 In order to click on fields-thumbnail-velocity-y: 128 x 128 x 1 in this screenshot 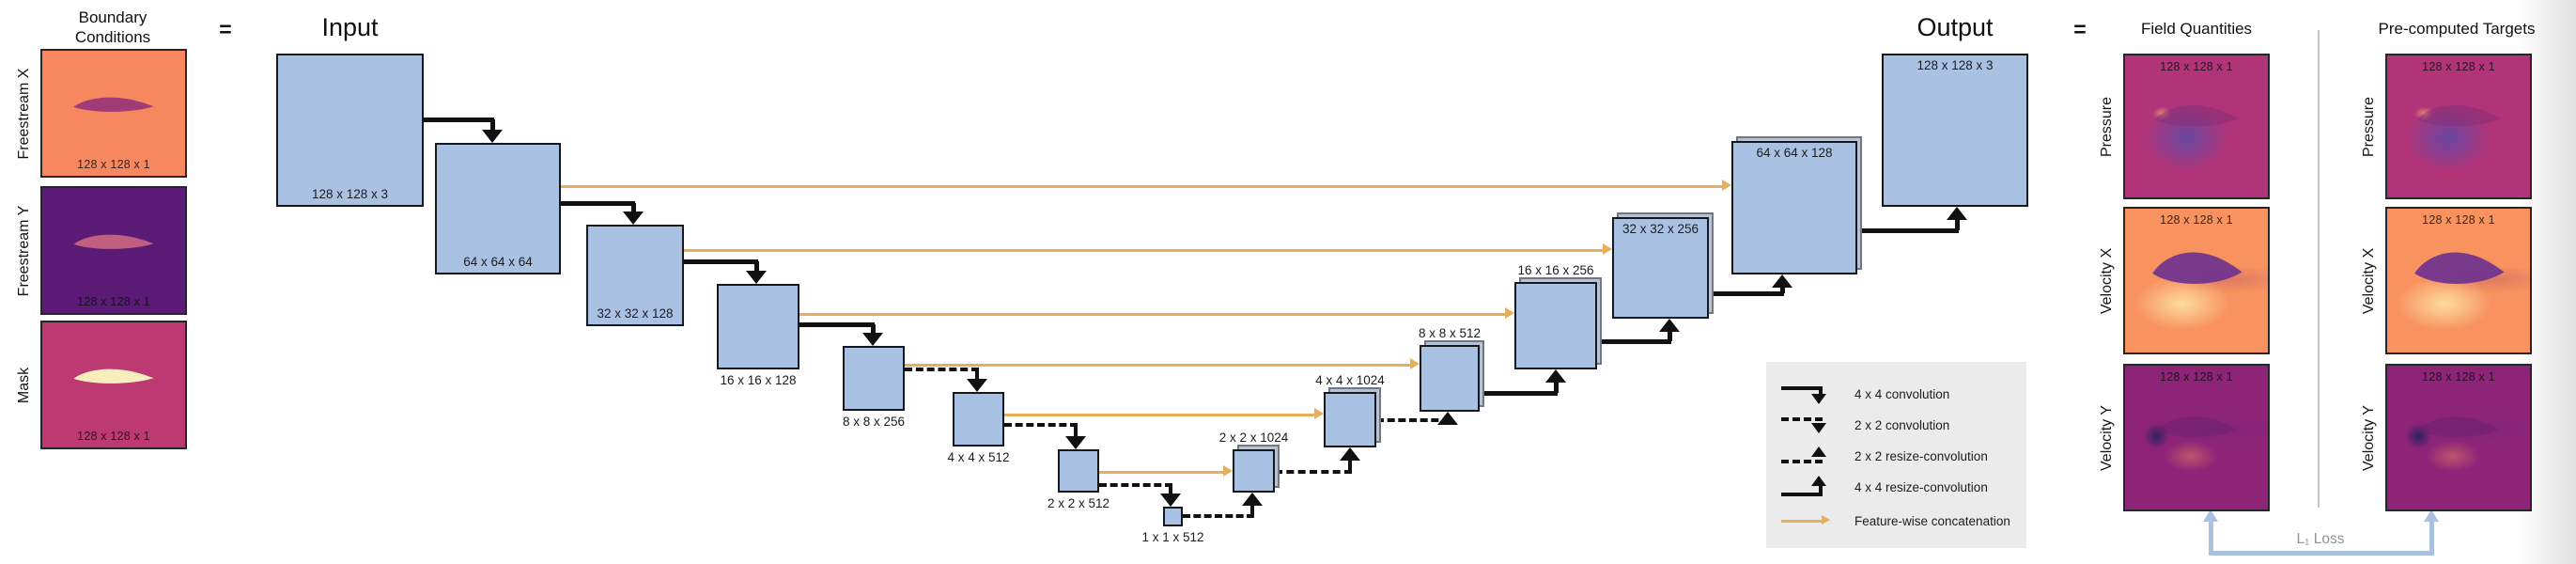, I will do `click(2196, 437)`.